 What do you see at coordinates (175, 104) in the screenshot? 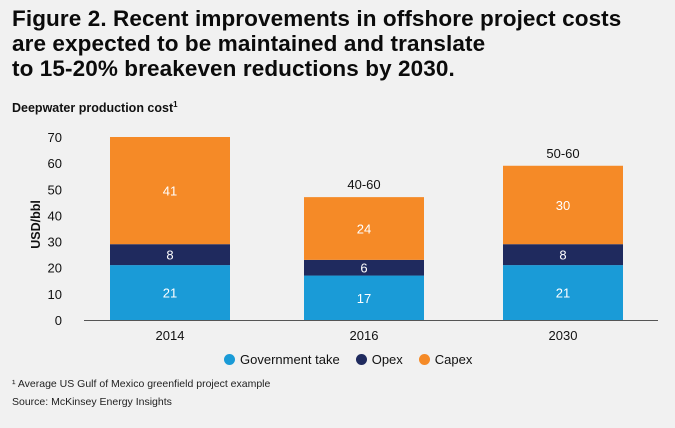
I see `subtitle-footnote-marker: 1` at bounding box center [175, 104].